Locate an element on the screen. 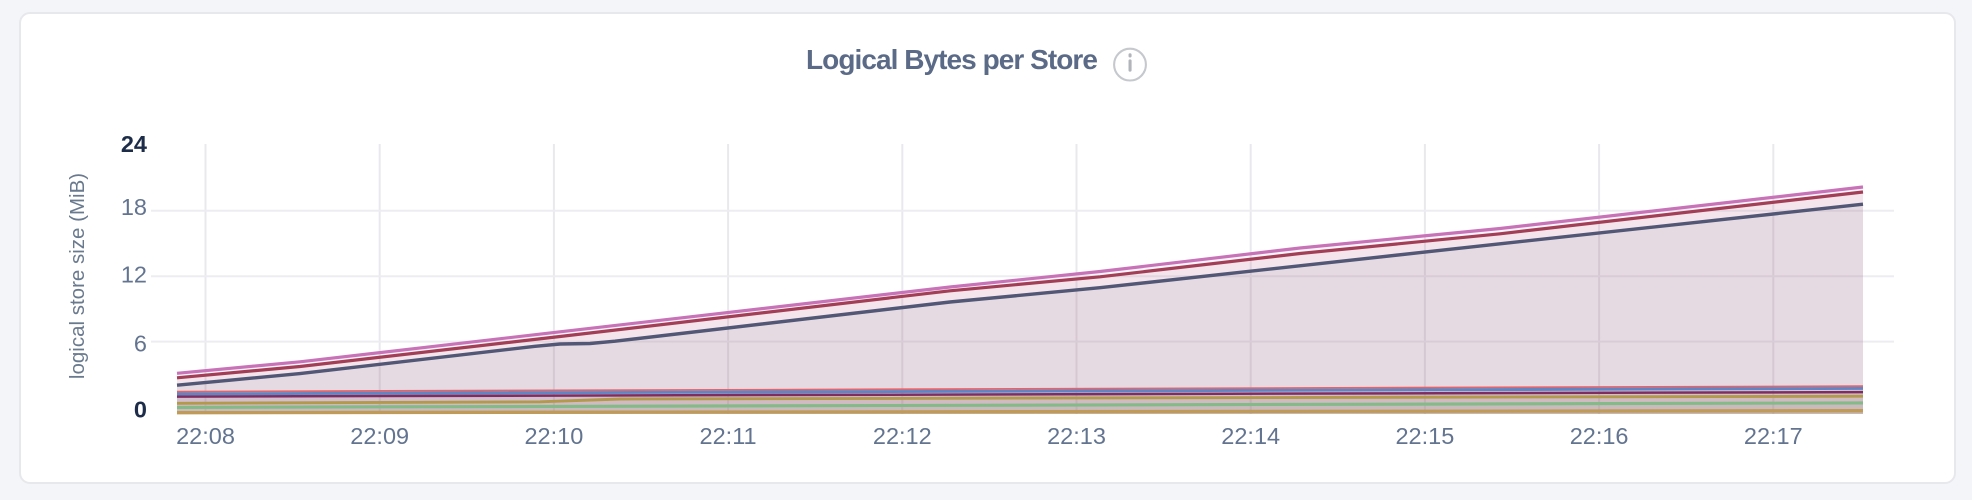 The height and width of the screenshot is (500, 1972). svg-text: 18 is located at coordinates (134, 207).